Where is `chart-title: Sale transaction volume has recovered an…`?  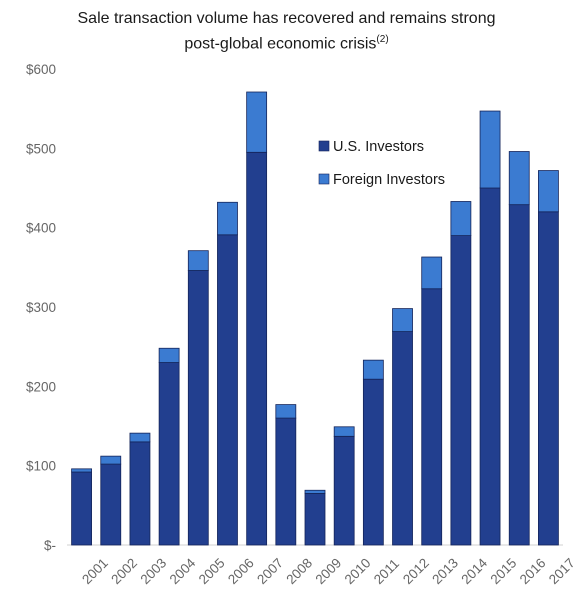
chart-title: Sale transaction volume has recovered an… is located at coordinates (286, 31).